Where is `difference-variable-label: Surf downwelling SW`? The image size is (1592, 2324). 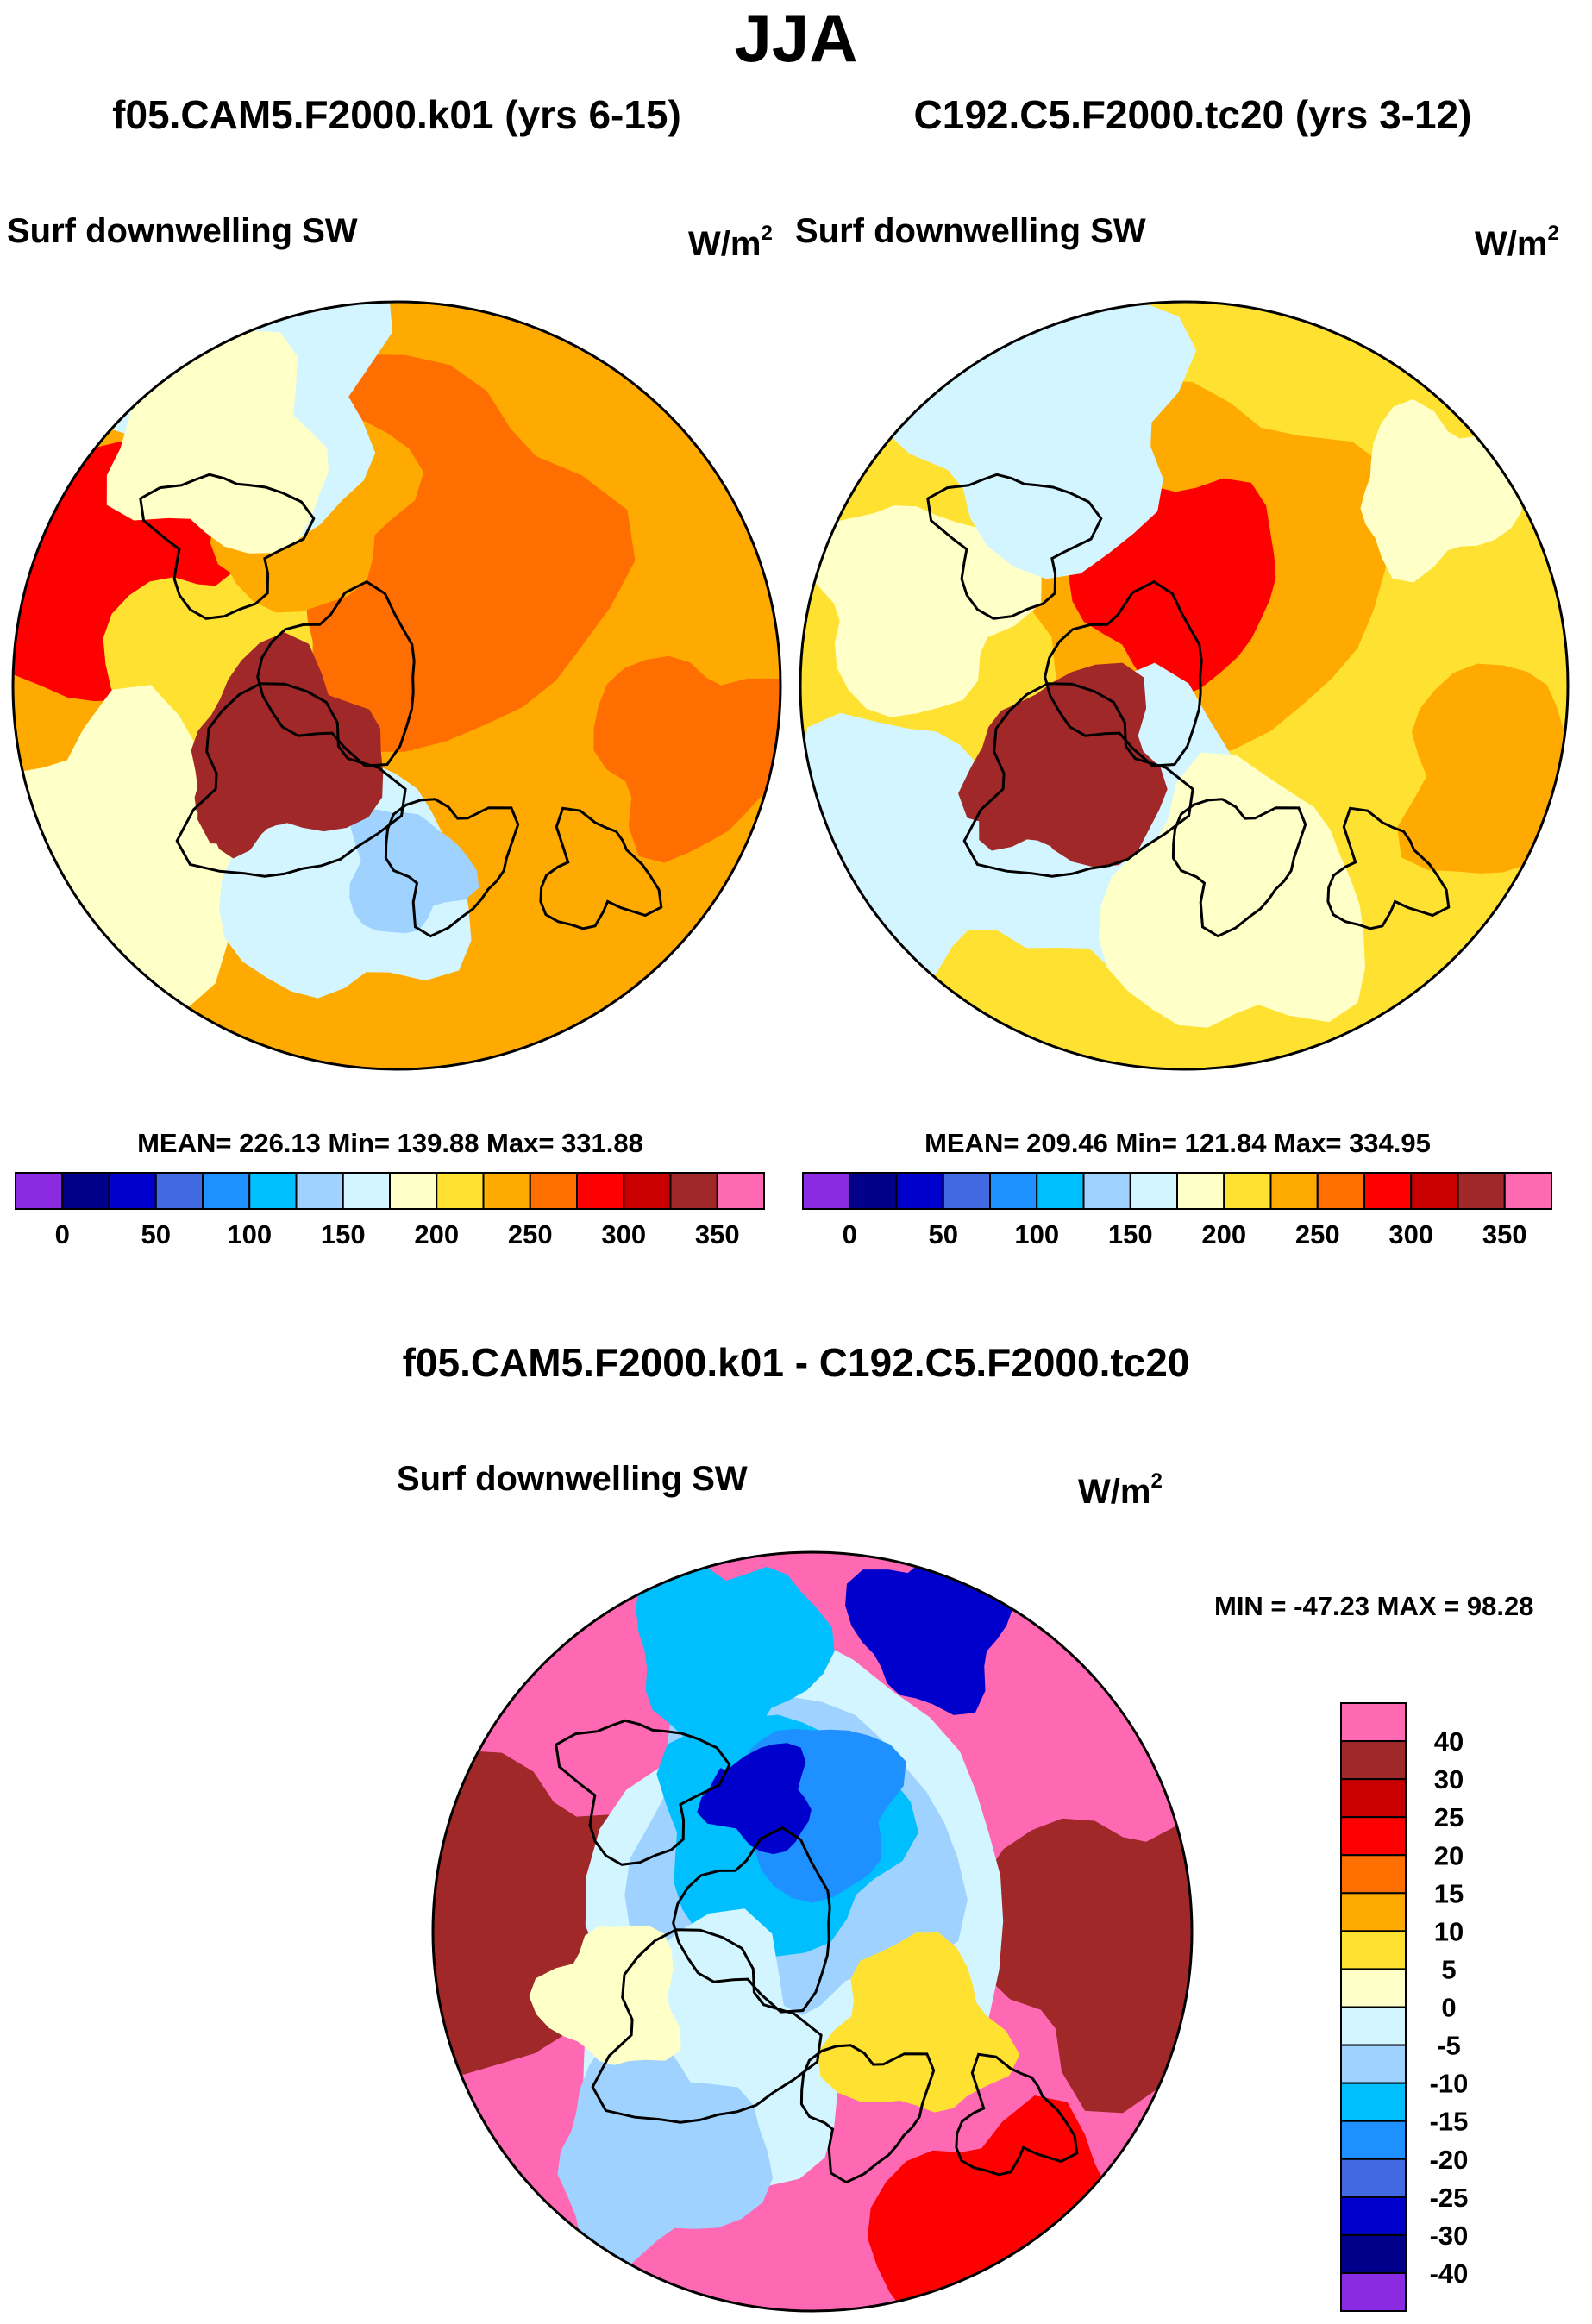 difference-variable-label: Surf downwelling SW is located at coordinates (572, 1479).